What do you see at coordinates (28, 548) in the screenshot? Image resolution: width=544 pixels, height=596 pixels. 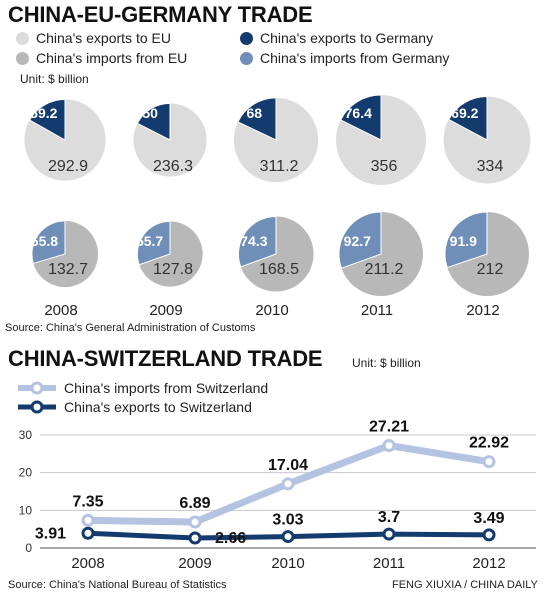 I see `y-tick-label: 0` at bounding box center [28, 548].